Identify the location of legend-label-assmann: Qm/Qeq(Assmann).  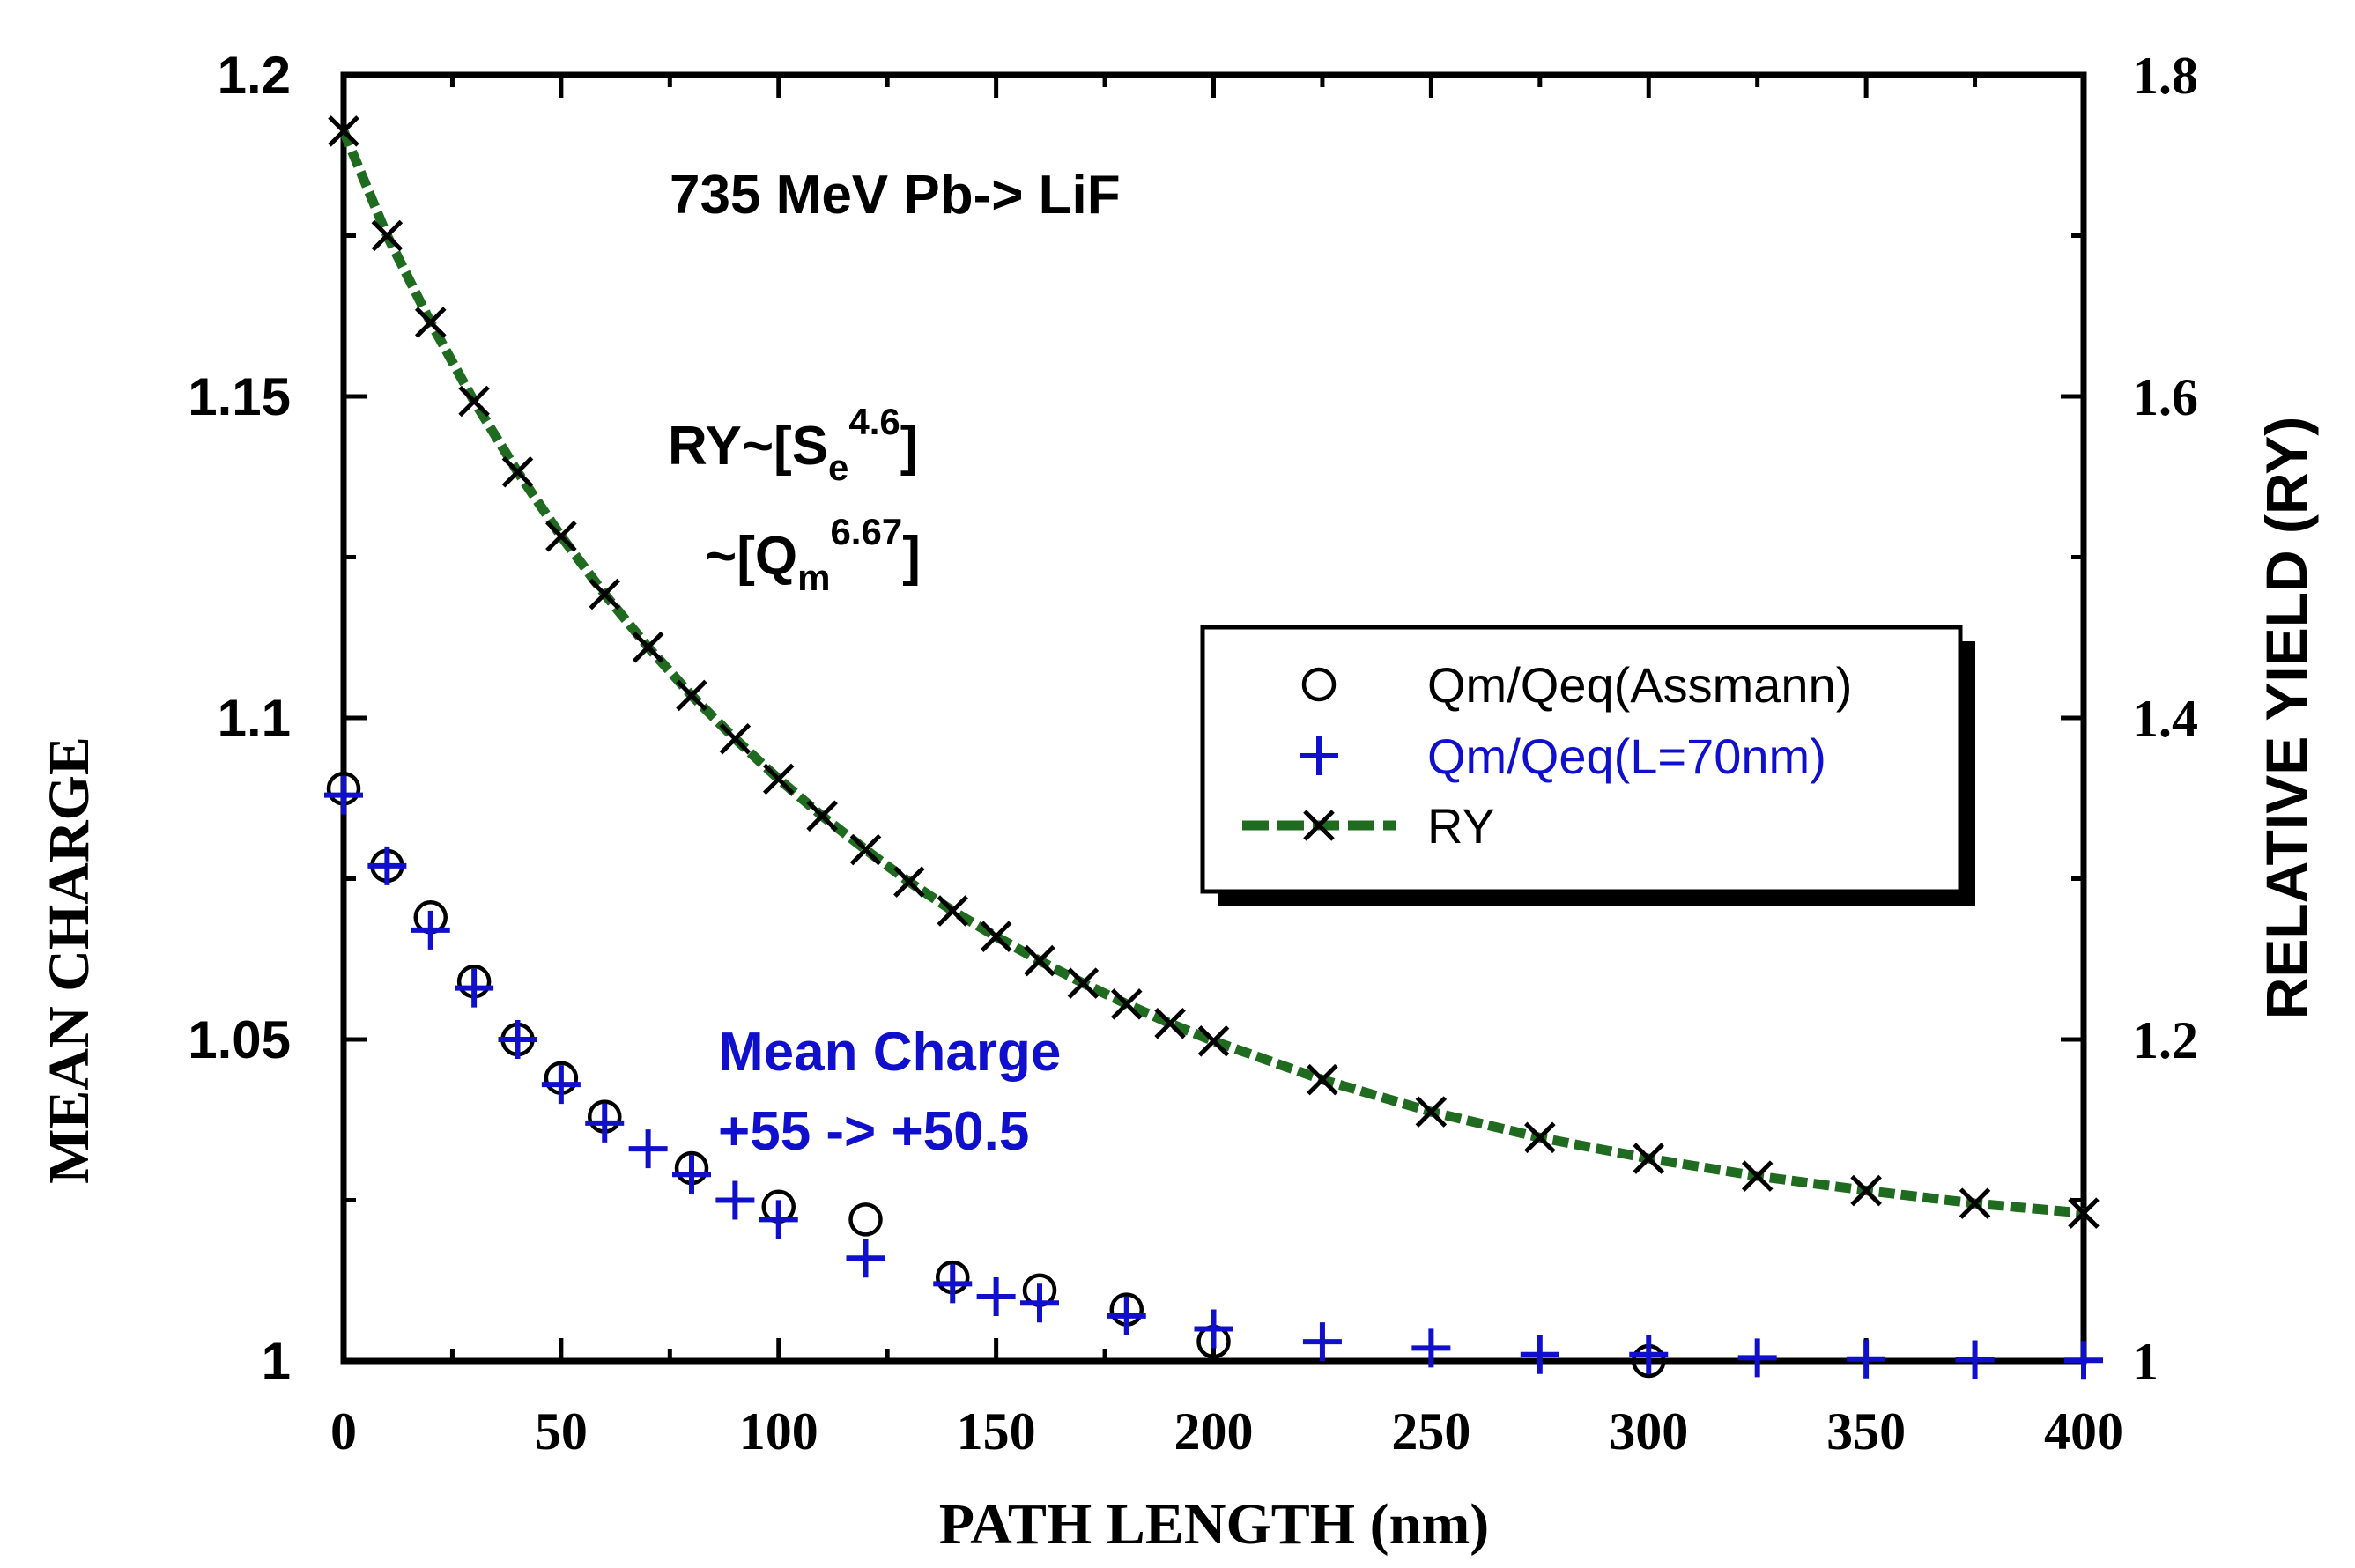
(1639, 685).